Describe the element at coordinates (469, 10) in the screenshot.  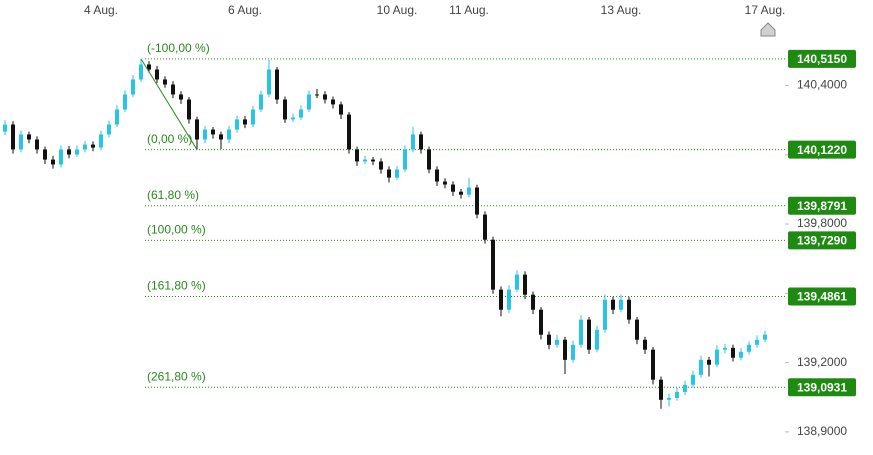
I see `x-tick-label: 11 Aug.` at that location.